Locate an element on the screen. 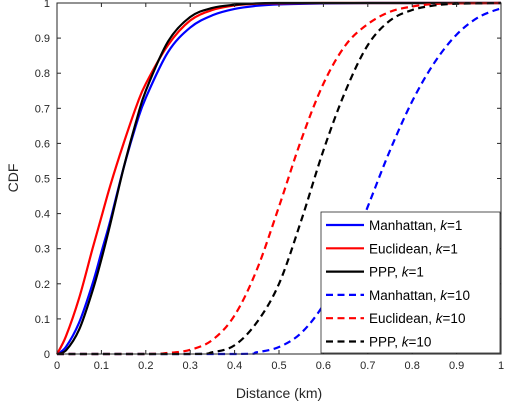  legend-label-3: PPP, k=1 is located at coordinates (396, 272).